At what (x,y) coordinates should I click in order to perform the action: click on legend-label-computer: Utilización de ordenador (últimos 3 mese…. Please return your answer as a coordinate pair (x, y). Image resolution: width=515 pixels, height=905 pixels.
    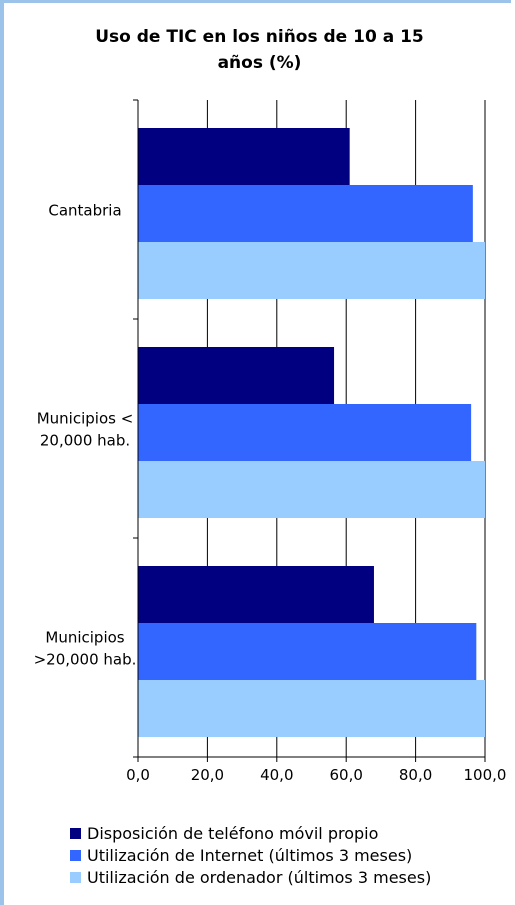
    Looking at the image, I should click on (259, 877).